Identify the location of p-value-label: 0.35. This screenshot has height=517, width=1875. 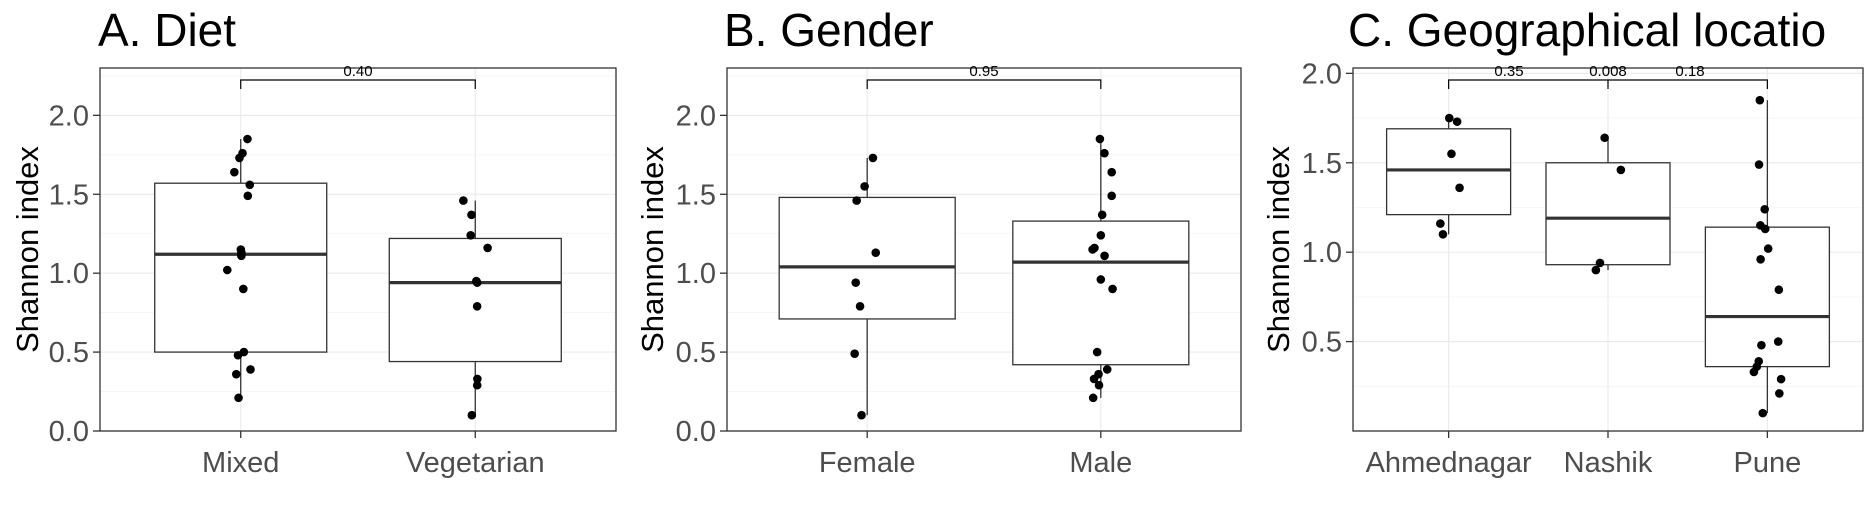
(1508, 71).